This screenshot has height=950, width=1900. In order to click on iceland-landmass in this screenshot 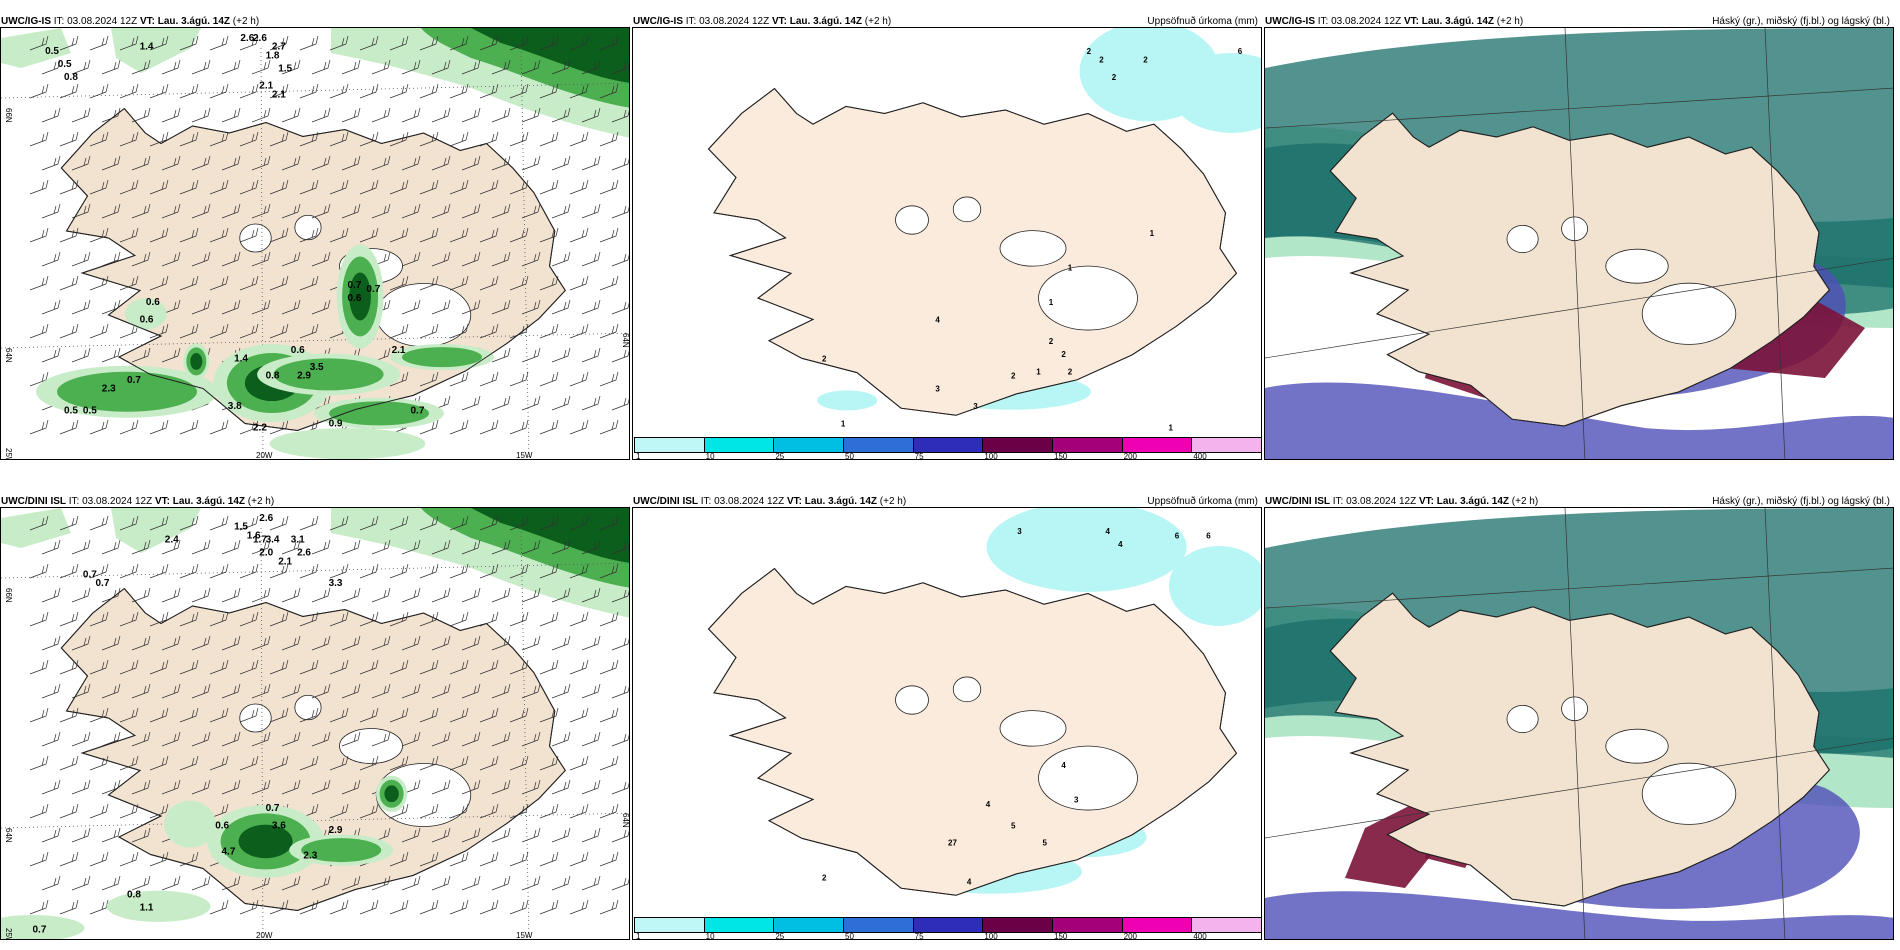, I will do `click(1580, 269)`.